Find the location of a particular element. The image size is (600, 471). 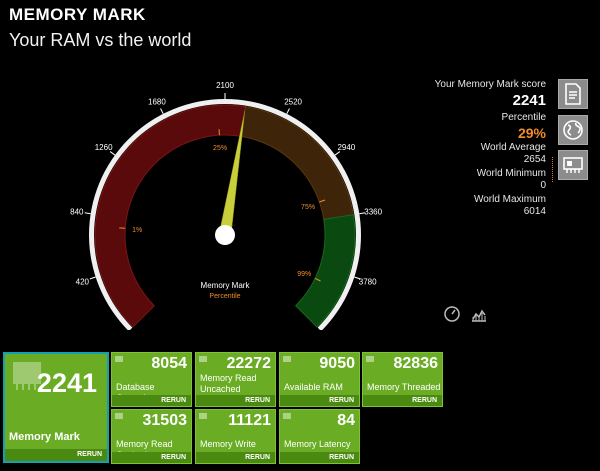

hardware-button is located at coordinates (573, 165).